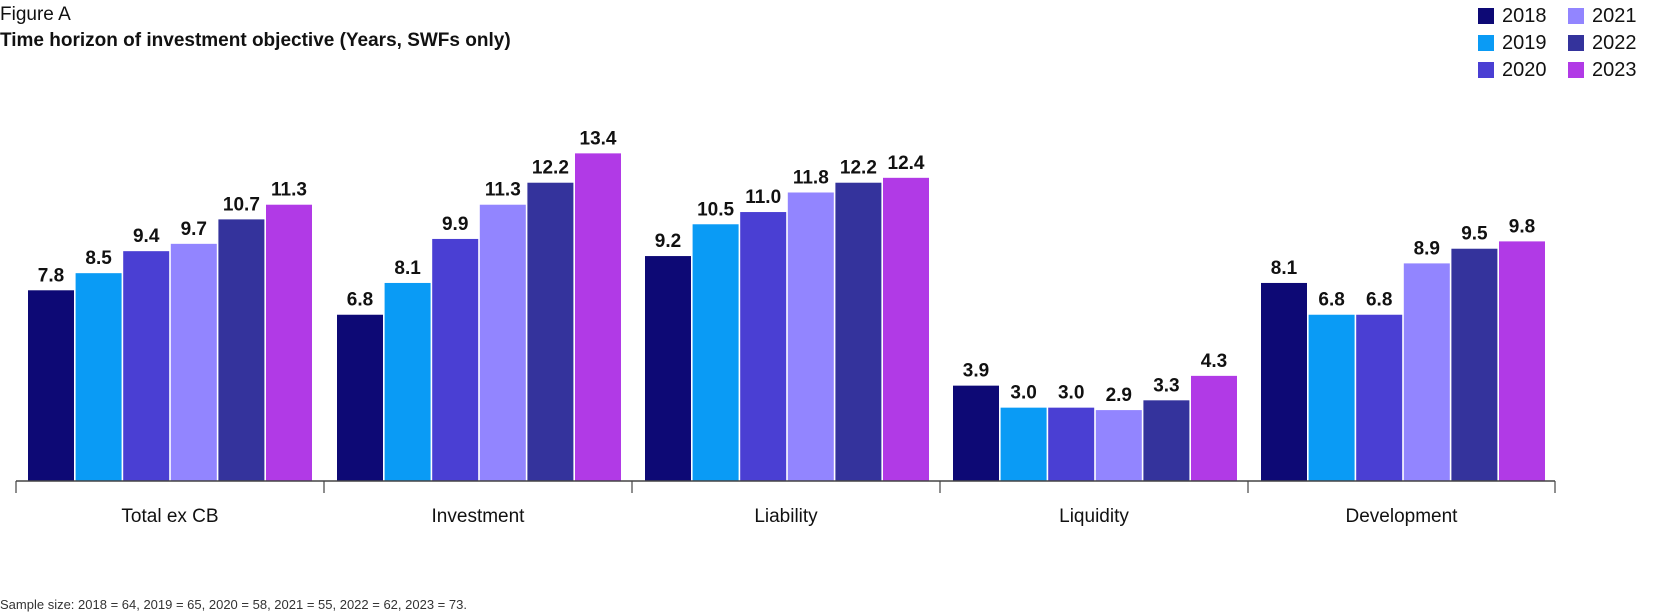 This screenshot has height=614, width=1671. Describe the element at coordinates (976, 371) in the screenshot. I see `data-label: 3.9` at that location.